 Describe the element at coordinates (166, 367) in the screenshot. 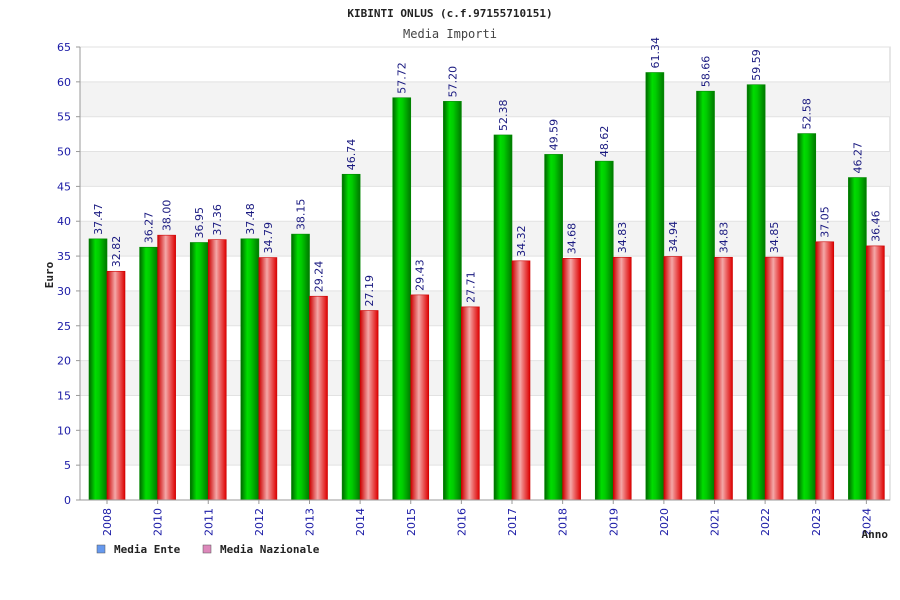

I see `bar-media-nazionale-2010` at that location.